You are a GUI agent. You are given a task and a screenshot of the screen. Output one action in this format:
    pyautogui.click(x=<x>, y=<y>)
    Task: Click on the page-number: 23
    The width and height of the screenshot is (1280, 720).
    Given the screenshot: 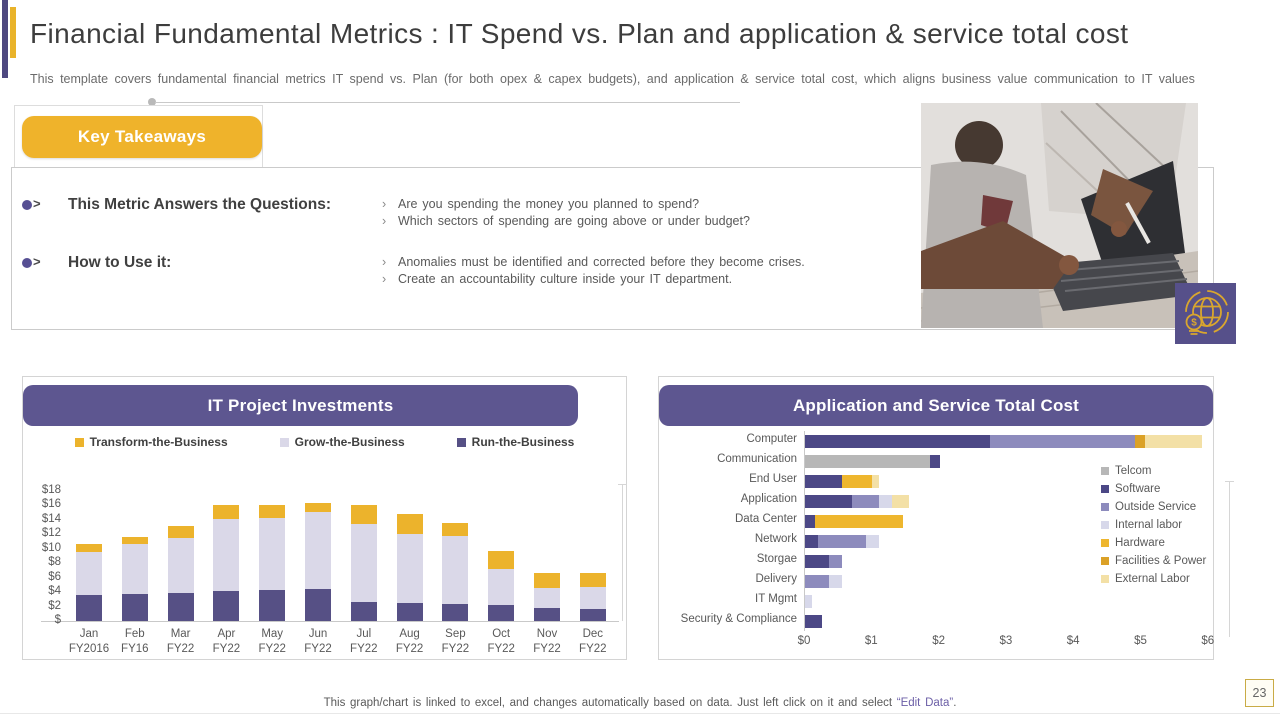 What is the action you would take?
    pyautogui.click(x=1259, y=693)
    